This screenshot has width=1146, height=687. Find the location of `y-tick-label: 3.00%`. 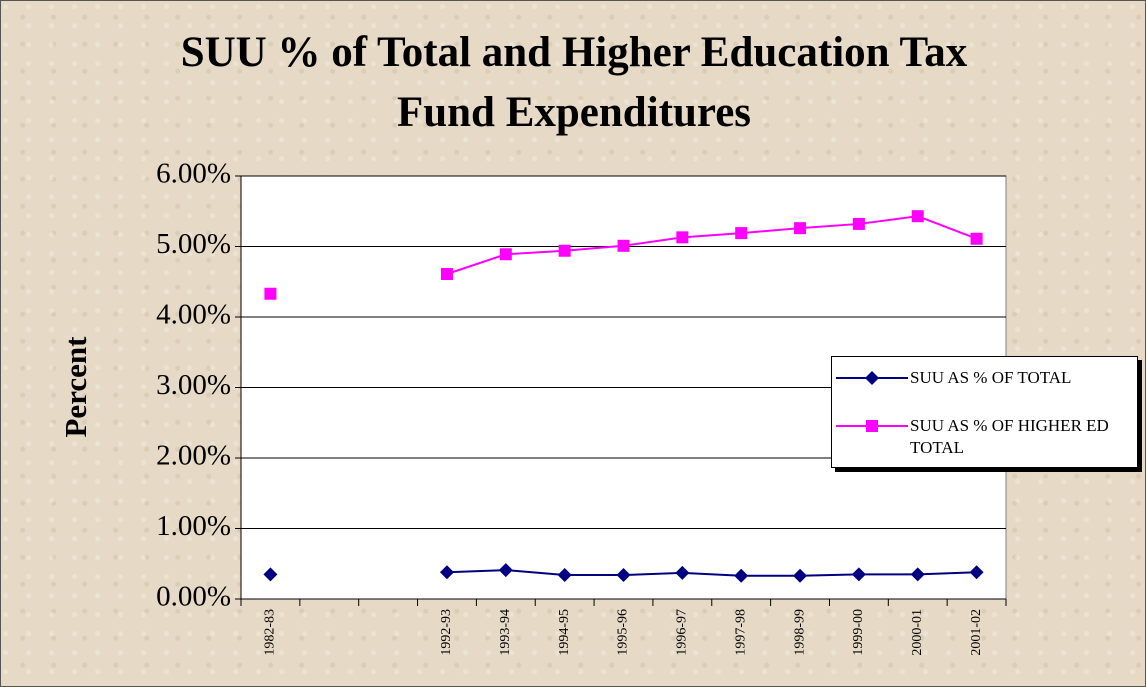

y-tick-label: 3.00% is located at coordinates (193, 385).